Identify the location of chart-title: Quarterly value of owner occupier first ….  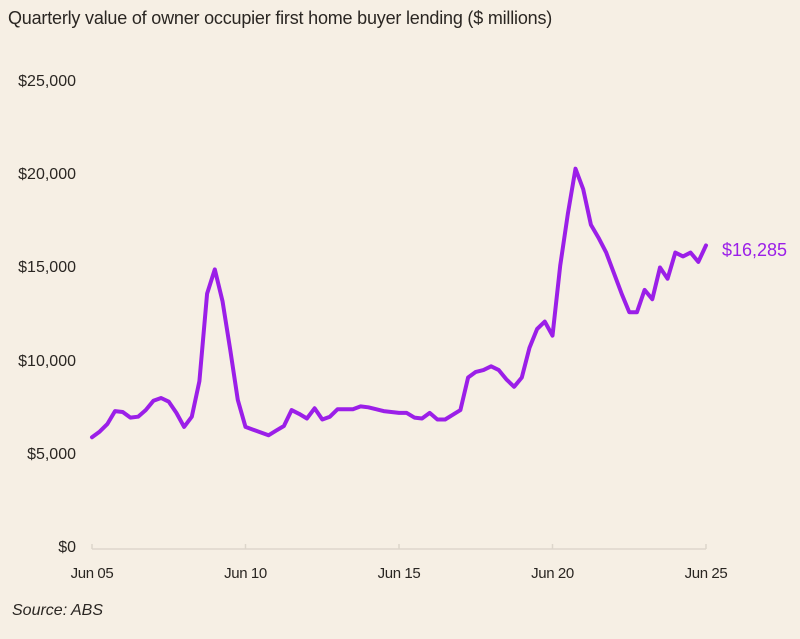
(280, 18).